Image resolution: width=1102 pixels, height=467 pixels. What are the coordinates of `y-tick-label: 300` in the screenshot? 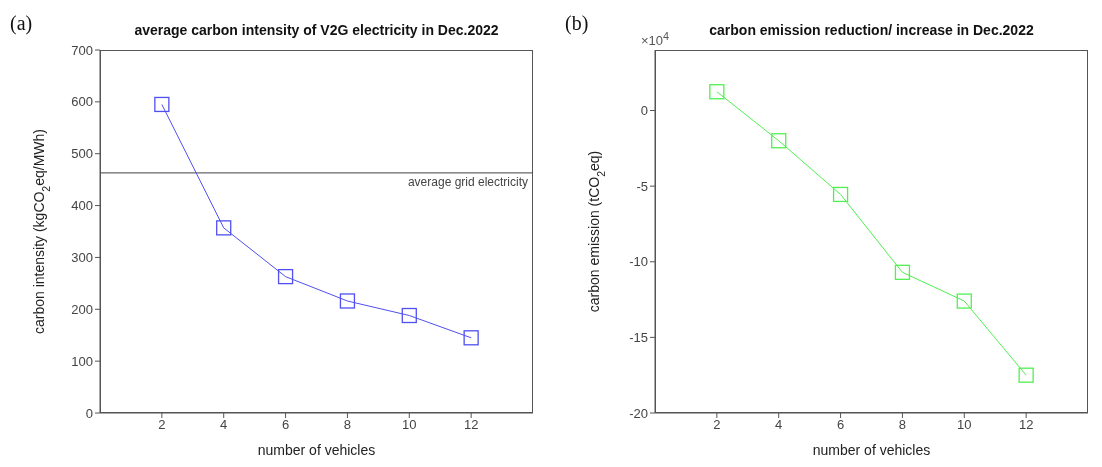 It's located at (82, 258).